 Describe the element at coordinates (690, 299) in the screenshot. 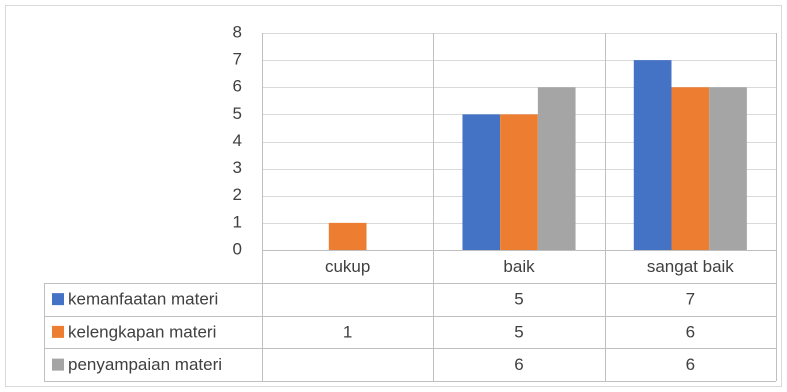

I see `data-value-label: 7` at that location.